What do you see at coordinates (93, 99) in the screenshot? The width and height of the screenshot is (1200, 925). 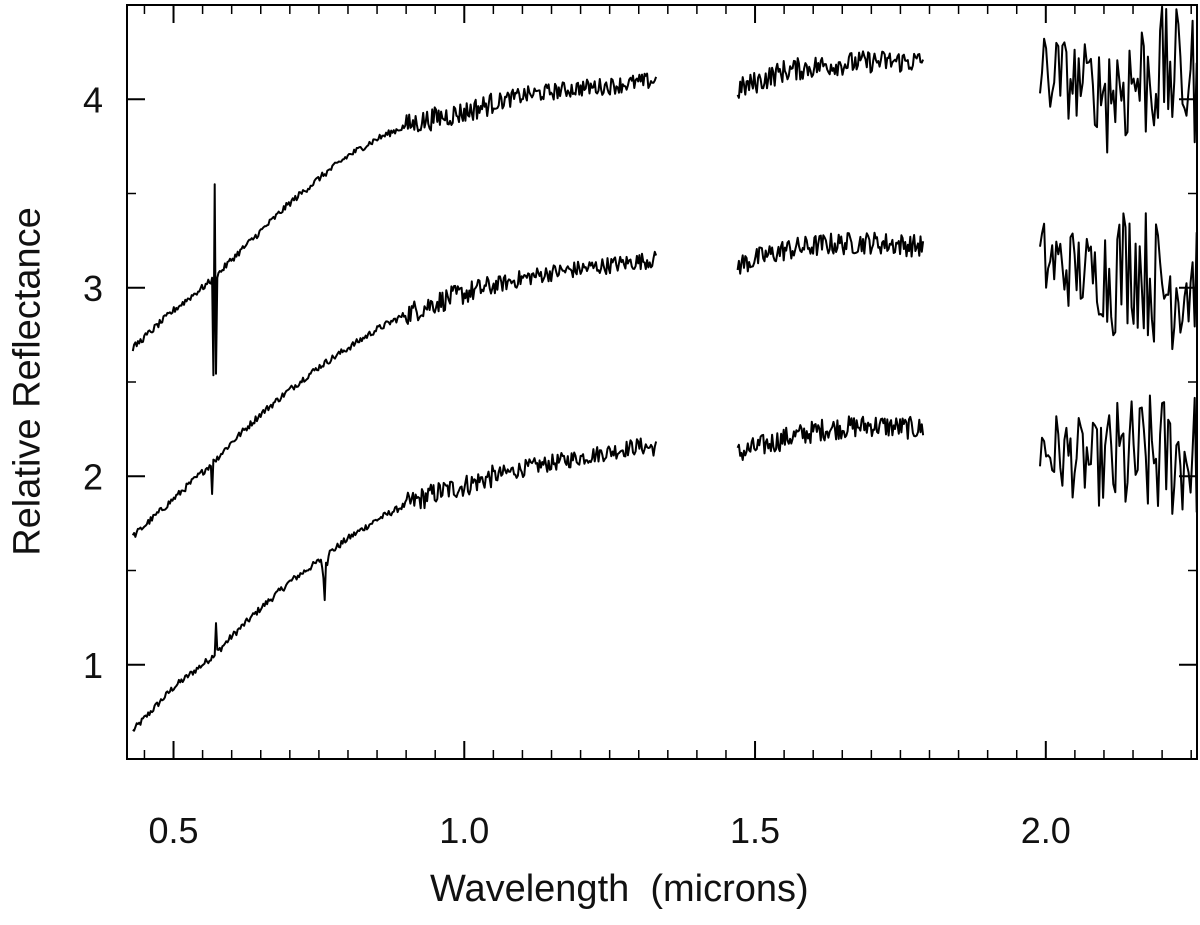 I see `y-tick-label: 4` at bounding box center [93, 99].